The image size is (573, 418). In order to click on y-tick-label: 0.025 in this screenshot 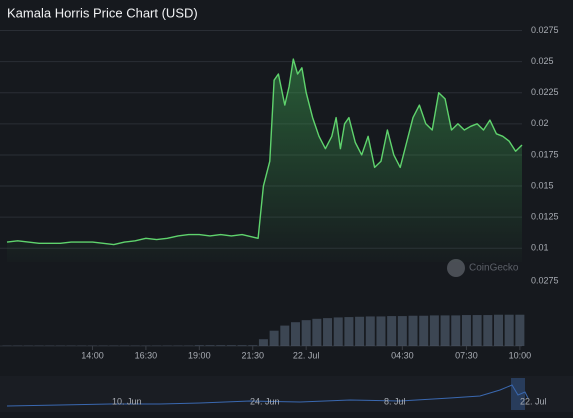, I will do `click(542, 61)`.